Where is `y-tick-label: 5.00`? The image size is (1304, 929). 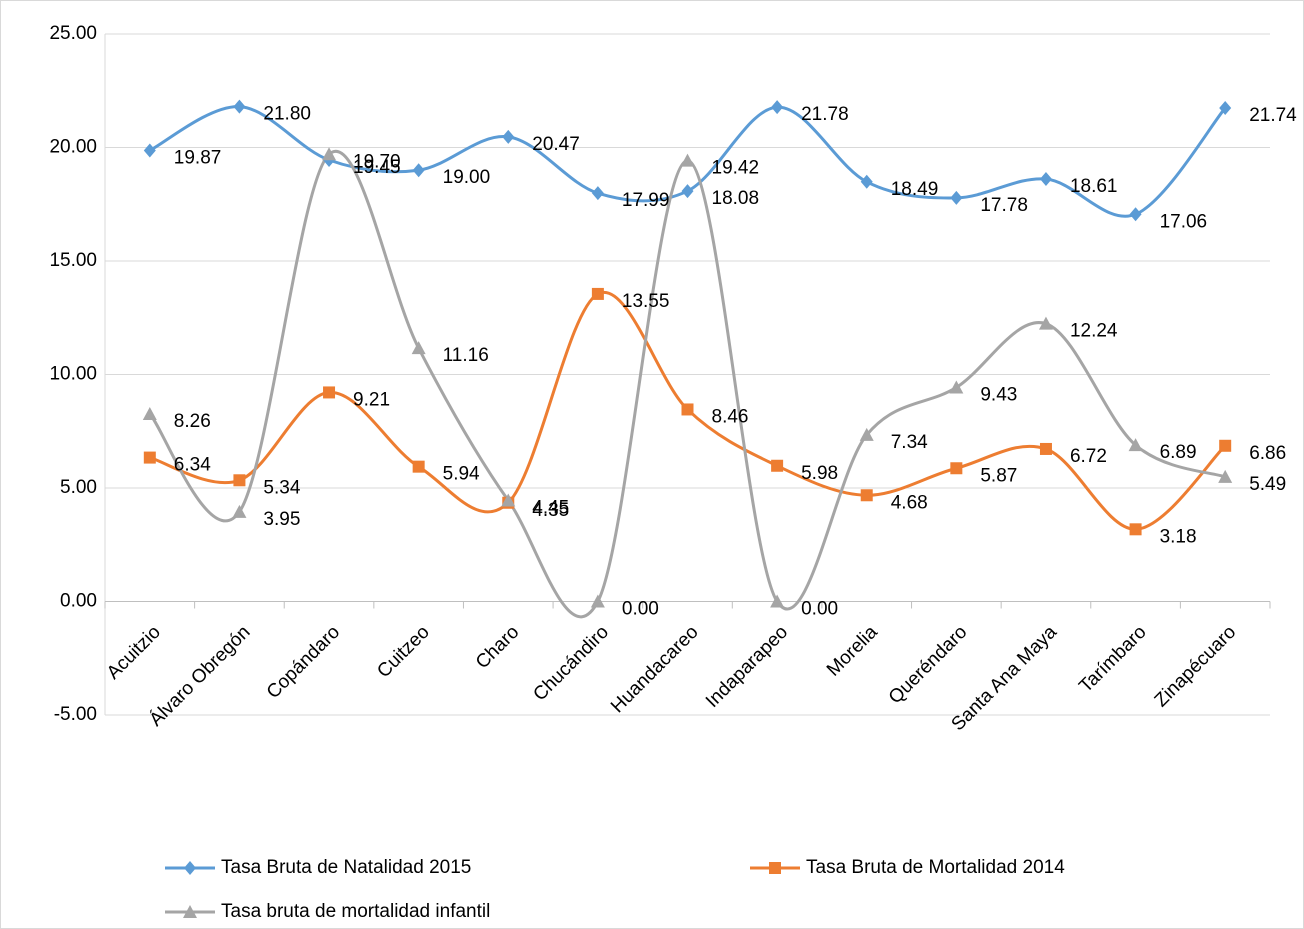 y-tick-label: 5.00 is located at coordinates (78, 487).